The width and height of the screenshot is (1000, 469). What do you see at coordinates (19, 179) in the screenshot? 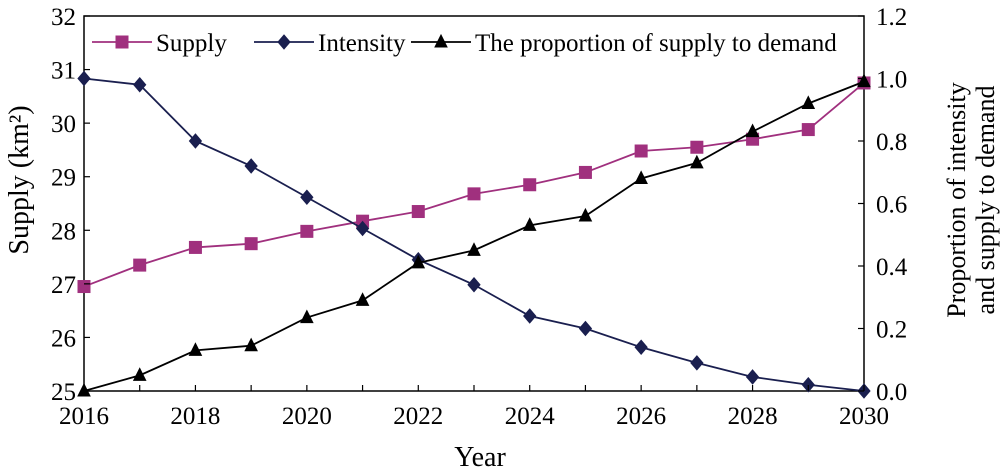
I see `y-axis-left-label: Supply (km²)` at bounding box center [19, 179].